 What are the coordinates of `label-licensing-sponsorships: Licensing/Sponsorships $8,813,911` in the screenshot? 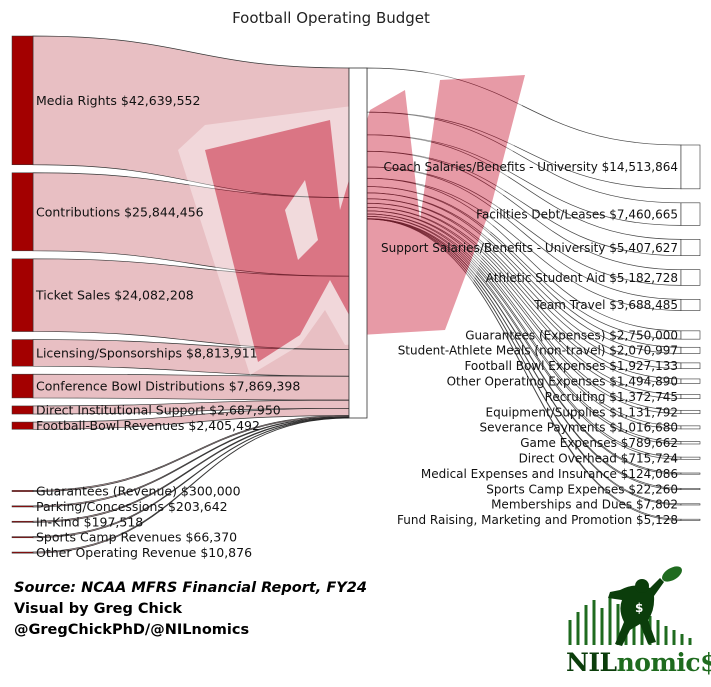 It's located at (147, 352).